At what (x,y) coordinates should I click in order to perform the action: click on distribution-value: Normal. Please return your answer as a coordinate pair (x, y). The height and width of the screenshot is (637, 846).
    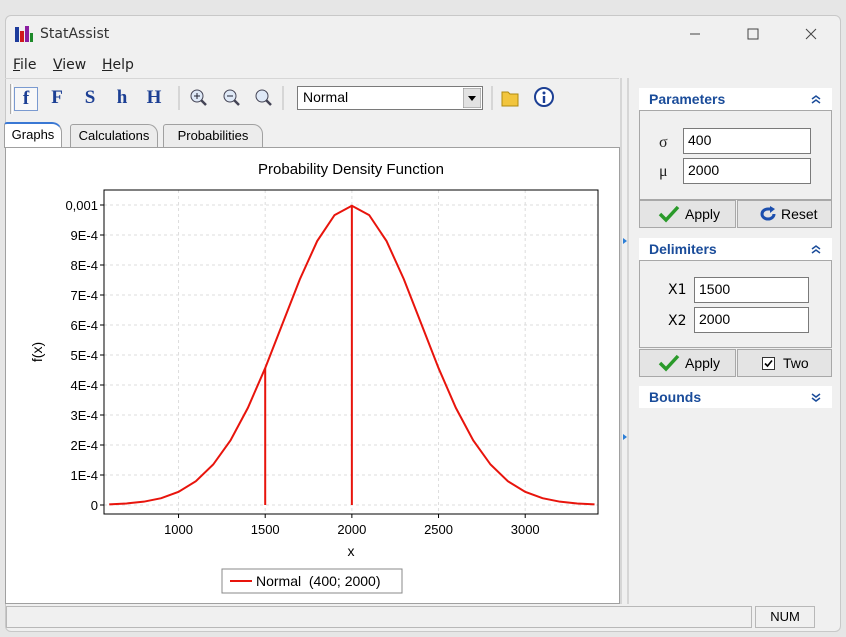
    Looking at the image, I should click on (326, 97).